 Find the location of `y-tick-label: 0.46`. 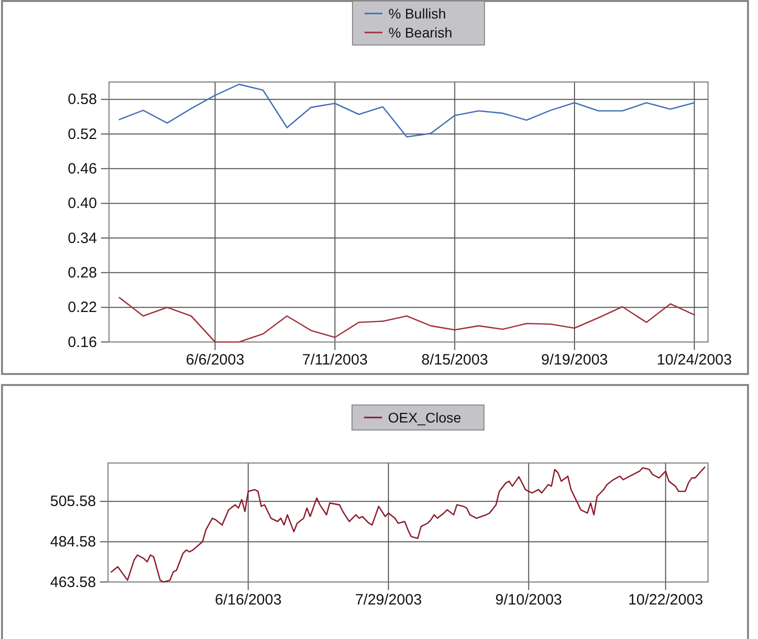

y-tick-label: 0.46 is located at coordinates (82, 169).